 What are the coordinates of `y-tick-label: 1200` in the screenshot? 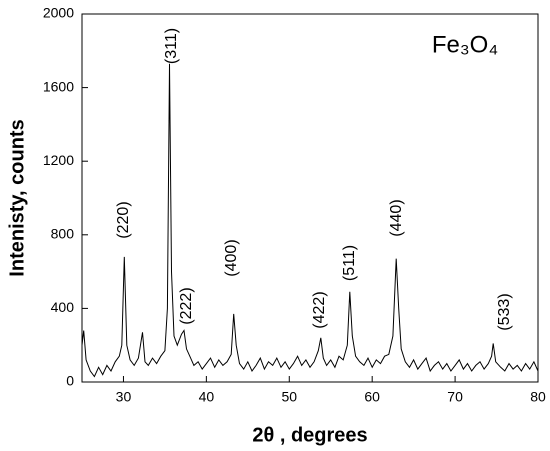 It's located at (58, 160).